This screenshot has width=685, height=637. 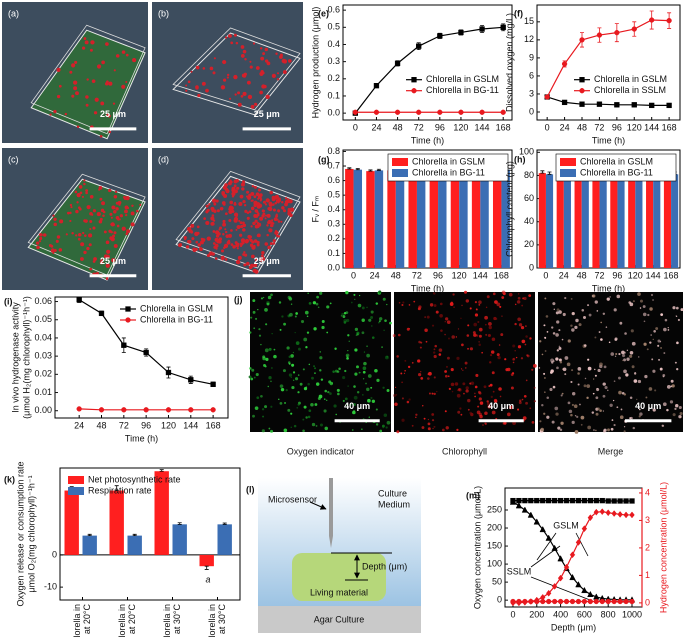 I want to click on x-tick-label: Chlorella in, so click(x=77, y=620).